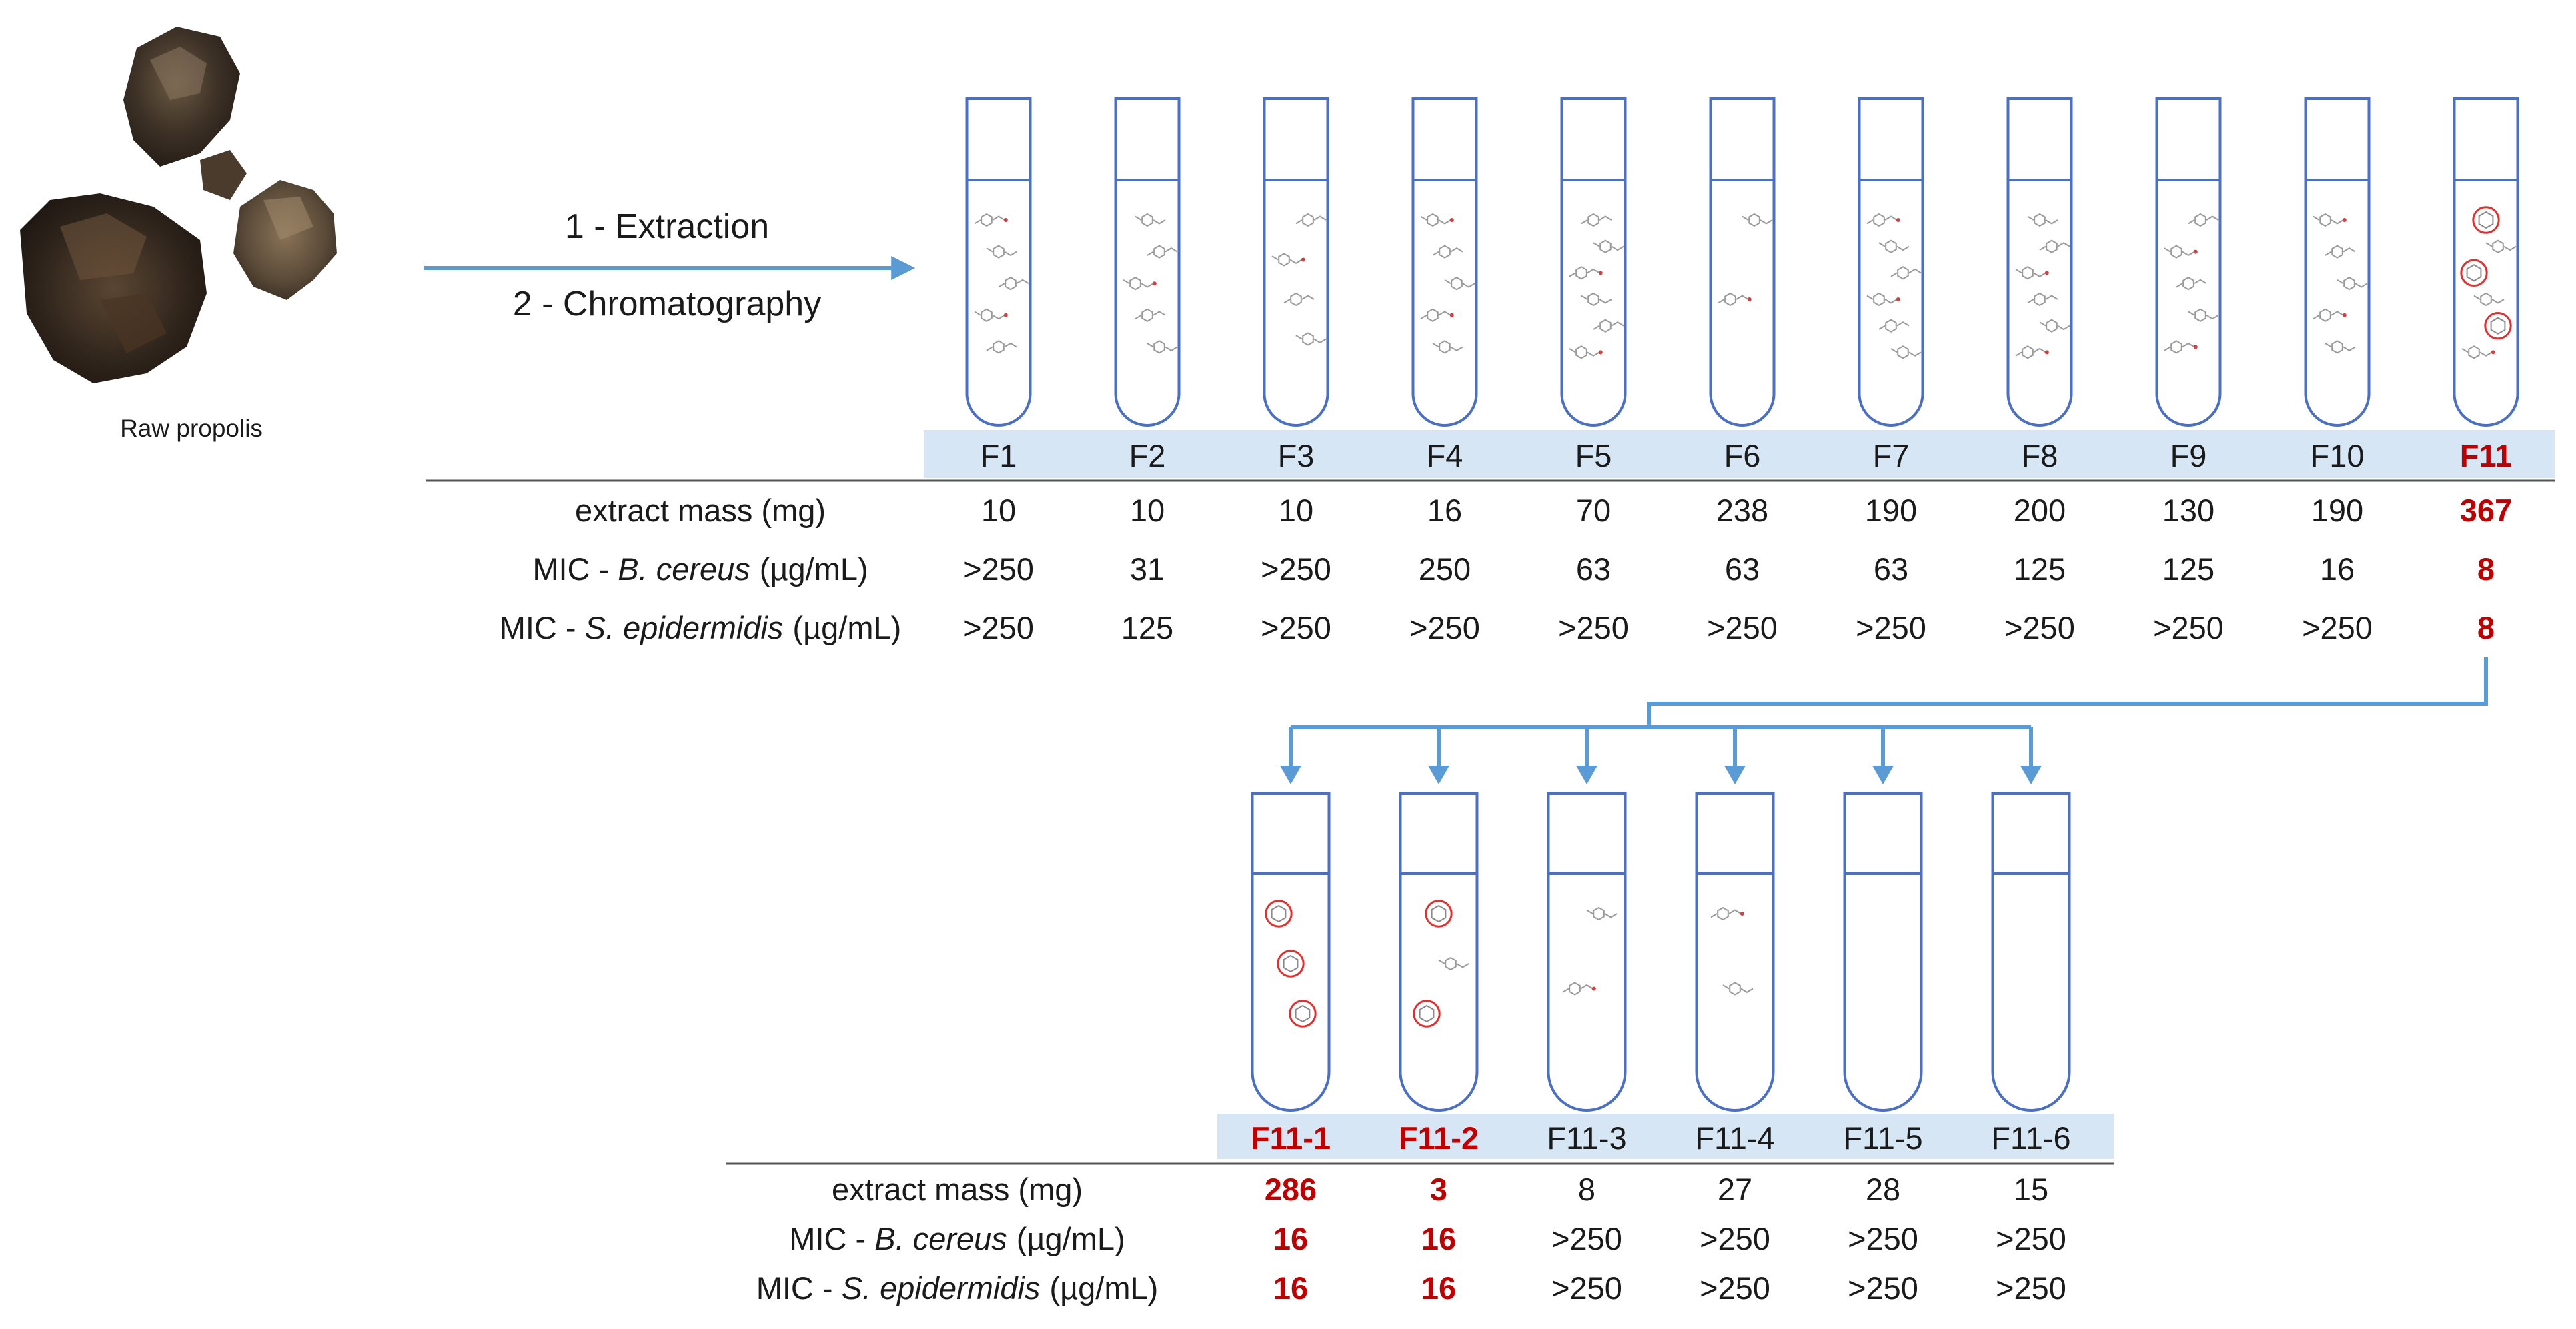  Describe the element at coordinates (957, 1238) in the screenshot. I see `row-label: MIC - B. cereus (µg/mL)` at that location.